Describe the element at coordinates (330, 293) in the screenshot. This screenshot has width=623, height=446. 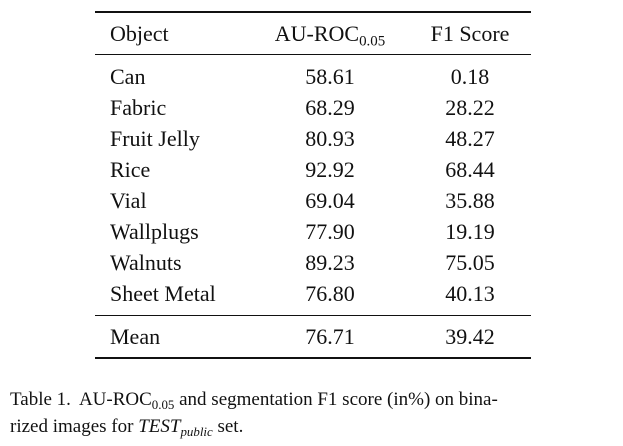
I see `auroc-cell: 76.80` at that location.